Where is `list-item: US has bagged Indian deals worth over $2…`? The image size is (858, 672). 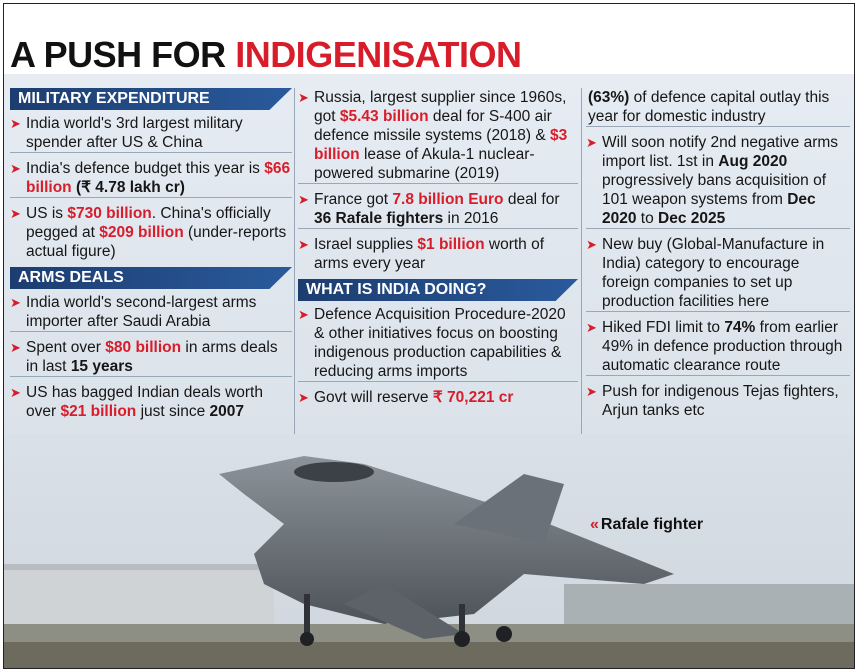 list-item: US has bagged Indian deals worth over $2… is located at coordinates (151, 402).